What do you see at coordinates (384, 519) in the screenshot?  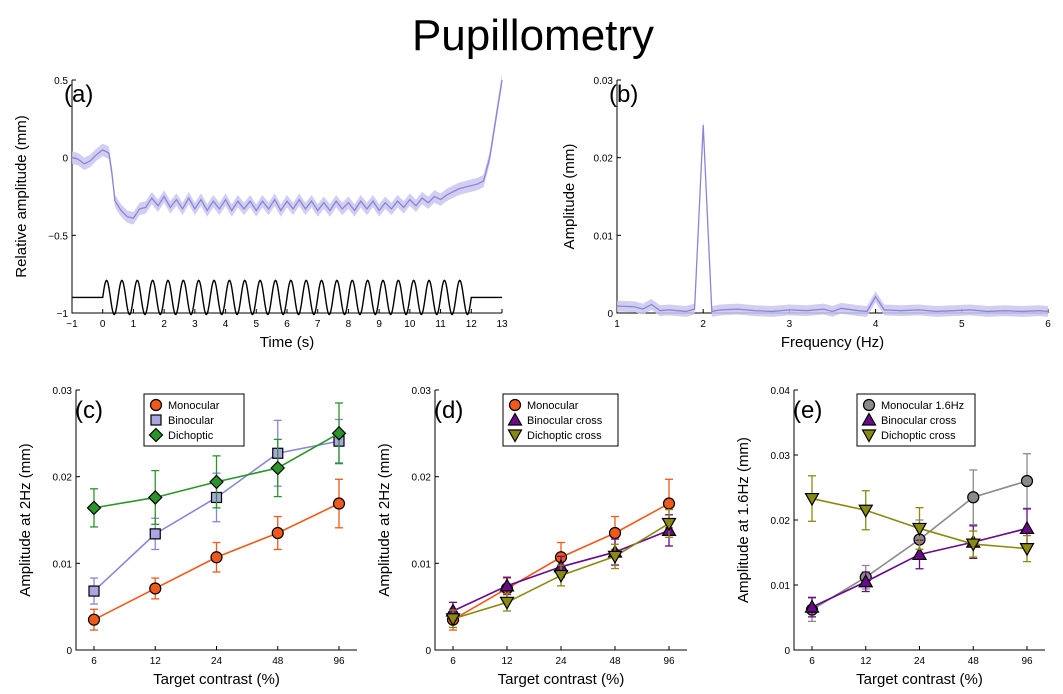 I see `panel-d-ylabel: Amplitude at 2Hz (mm)` at bounding box center [384, 519].